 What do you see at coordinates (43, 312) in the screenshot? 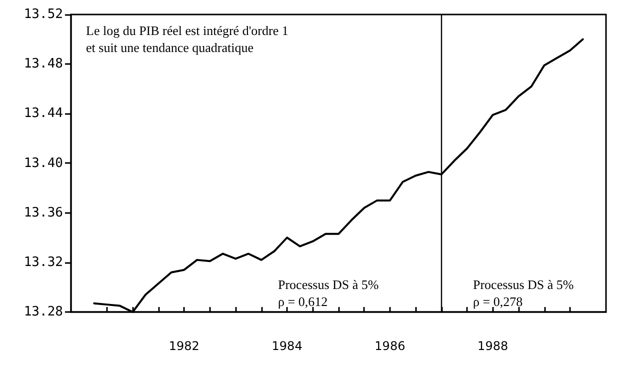
I see `y-tick-label: 13.28` at bounding box center [43, 312].